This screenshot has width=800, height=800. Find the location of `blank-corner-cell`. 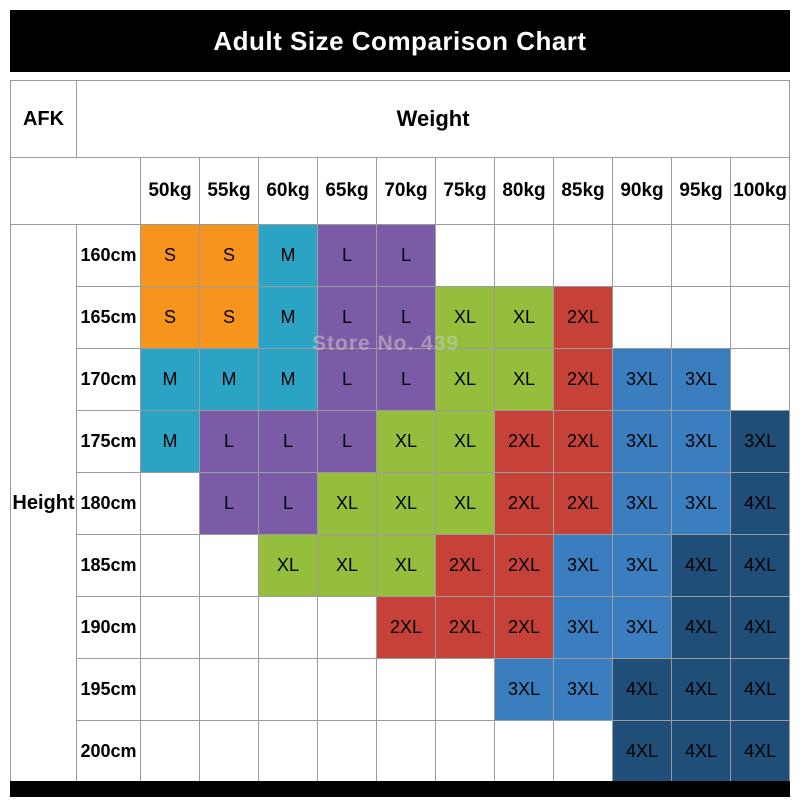

blank-corner-cell is located at coordinates (75, 191).